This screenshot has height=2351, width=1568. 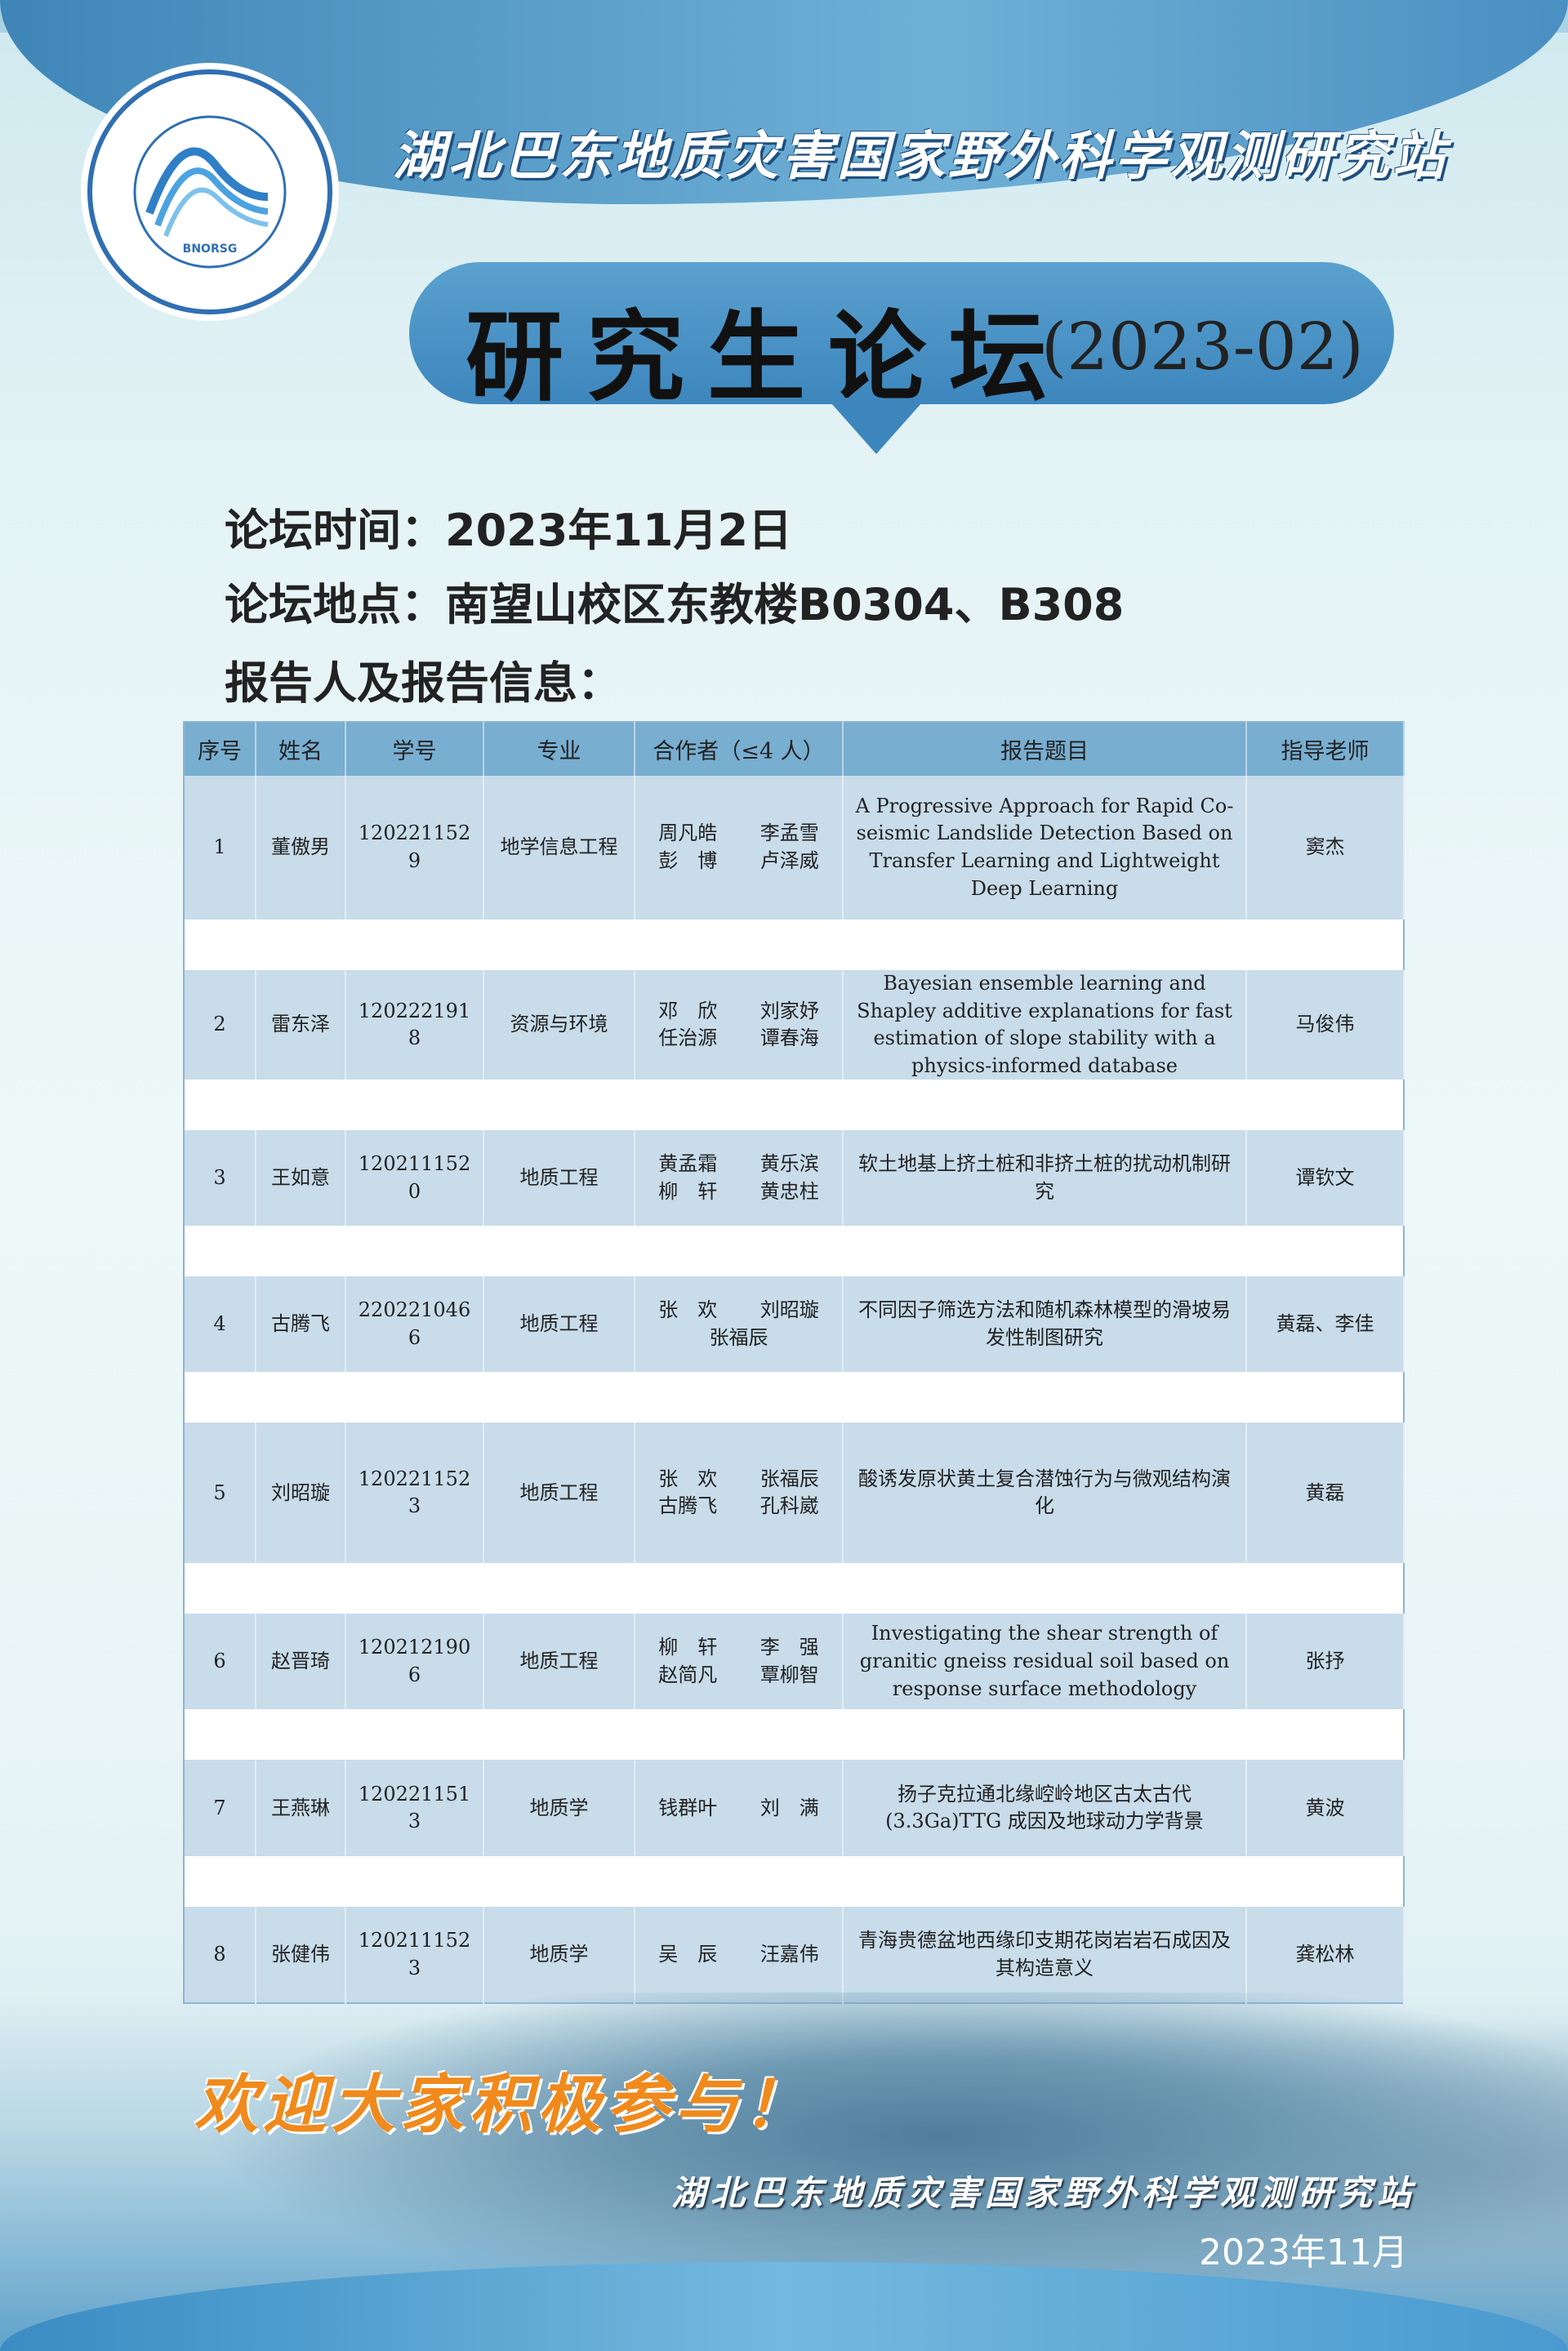 I want to click on station-logo: BNORSG, so click(x=209, y=191).